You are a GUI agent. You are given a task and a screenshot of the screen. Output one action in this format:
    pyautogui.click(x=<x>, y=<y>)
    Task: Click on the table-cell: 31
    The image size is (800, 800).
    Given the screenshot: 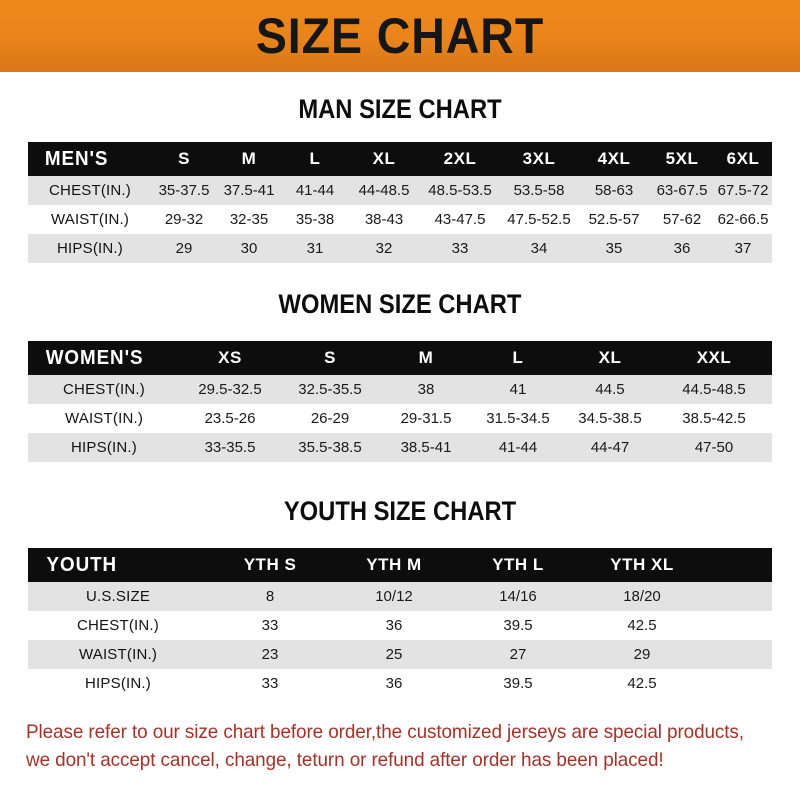 What is the action you would take?
    pyautogui.click(x=315, y=248)
    